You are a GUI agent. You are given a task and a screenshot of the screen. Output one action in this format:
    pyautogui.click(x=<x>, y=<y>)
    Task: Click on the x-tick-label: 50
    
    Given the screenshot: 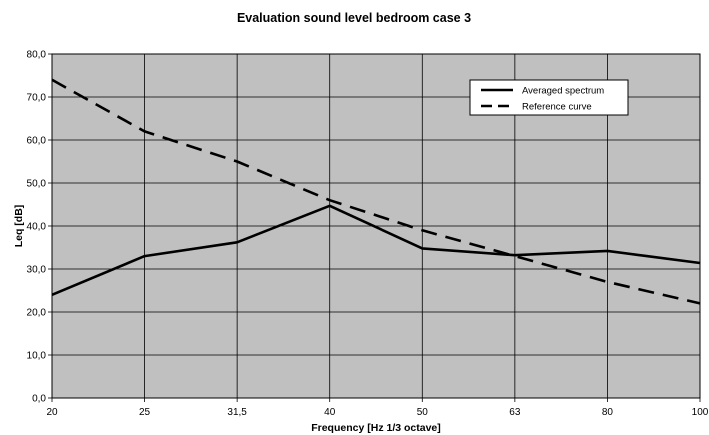 What is the action you would take?
    pyautogui.click(x=423, y=412)
    